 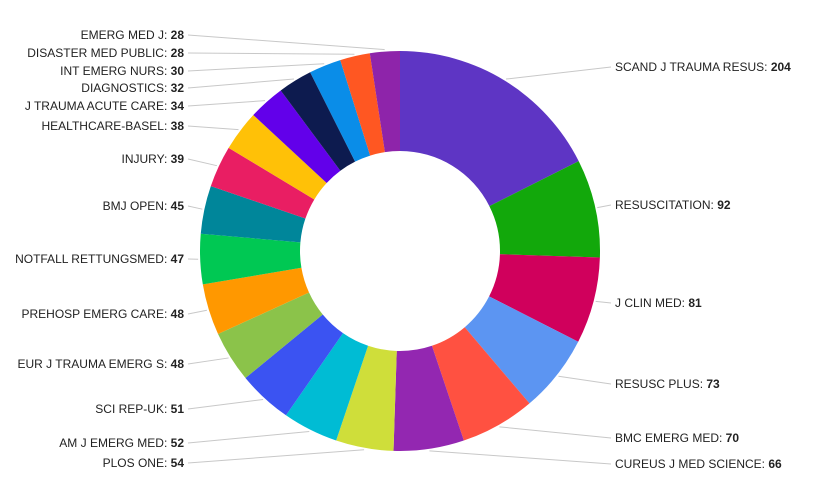 I want to click on slice-emerg-med-j, so click(x=384, y=102).